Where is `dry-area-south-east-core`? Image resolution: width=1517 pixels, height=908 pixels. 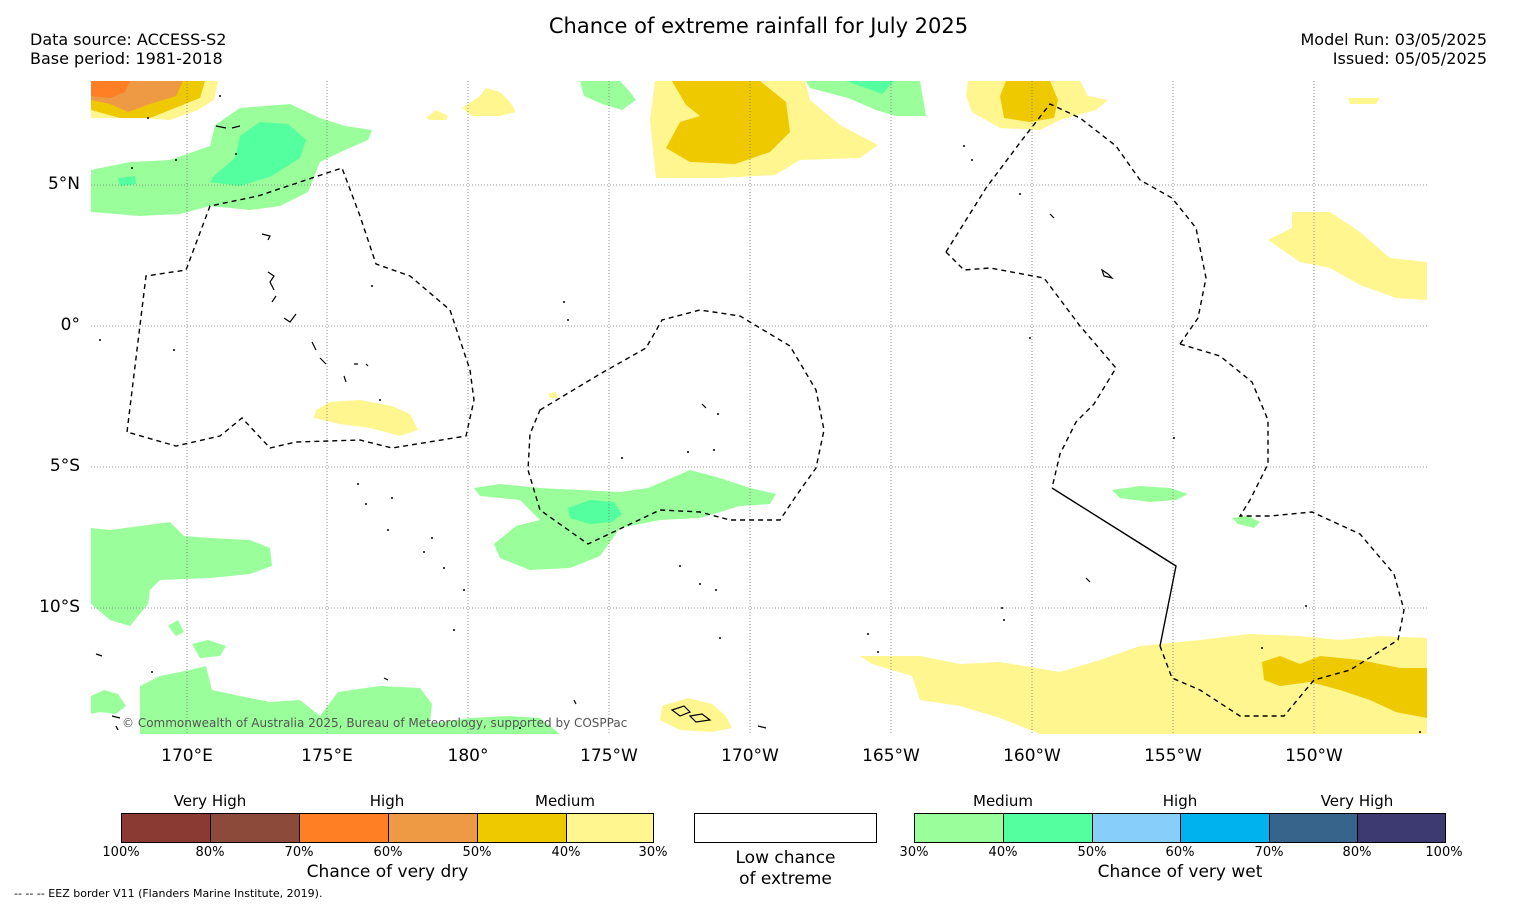 dry-area-south-east-core is located at coordinates (1344, 687).